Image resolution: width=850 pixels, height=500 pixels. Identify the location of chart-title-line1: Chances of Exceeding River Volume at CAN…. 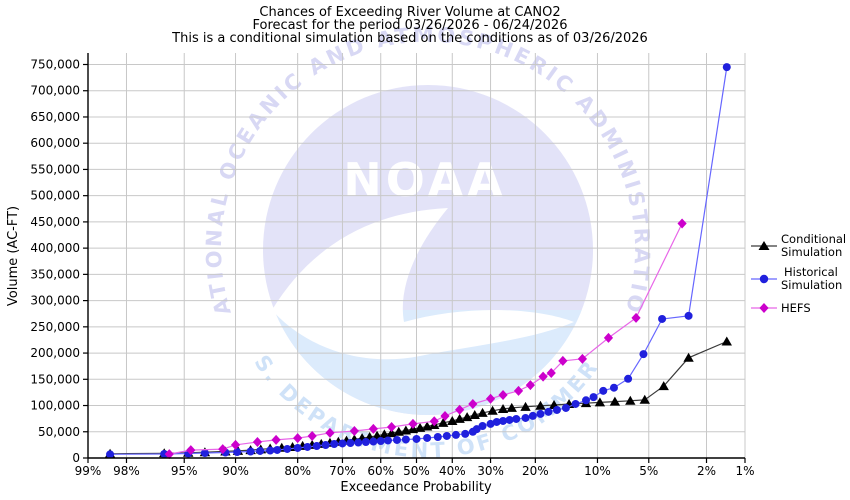
(409, 12).